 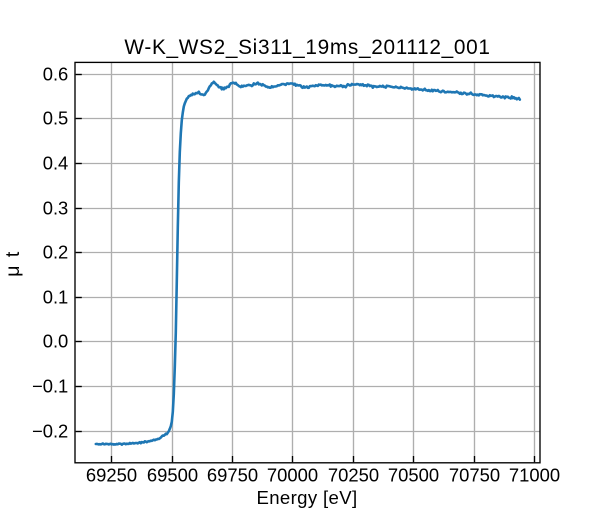 What do you see at coordinates (292, 475) in the screenshot?
I see `svg-text: 70000` at bounding box center [292, 475].